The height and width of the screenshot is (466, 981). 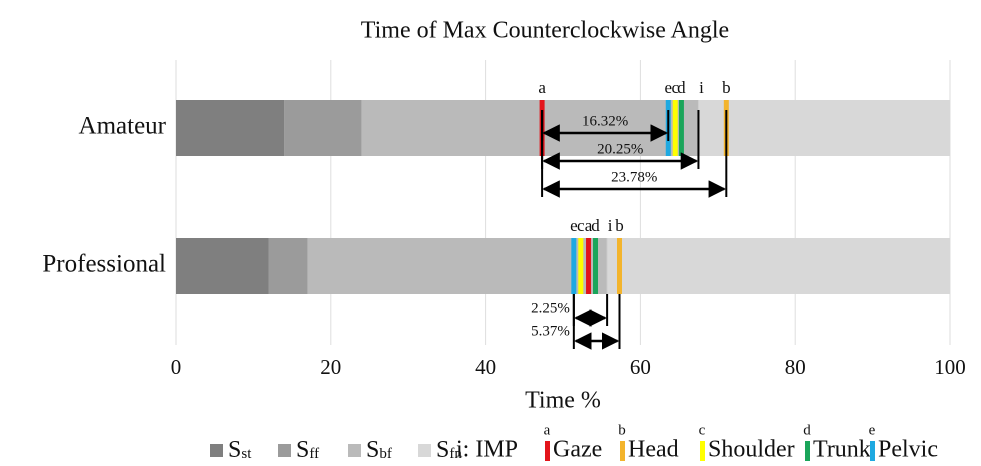 What do you see at coordinates (702, 430) in the screenshot?
I see `legend-key: c` at bounding box center [702, 430].